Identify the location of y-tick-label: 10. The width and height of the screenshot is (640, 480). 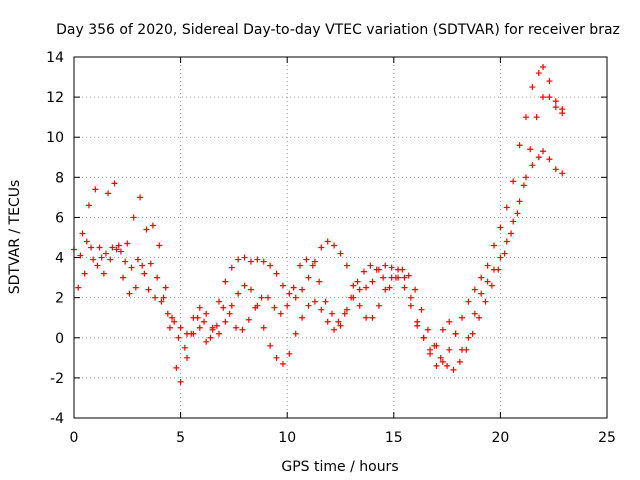
(55, 138).